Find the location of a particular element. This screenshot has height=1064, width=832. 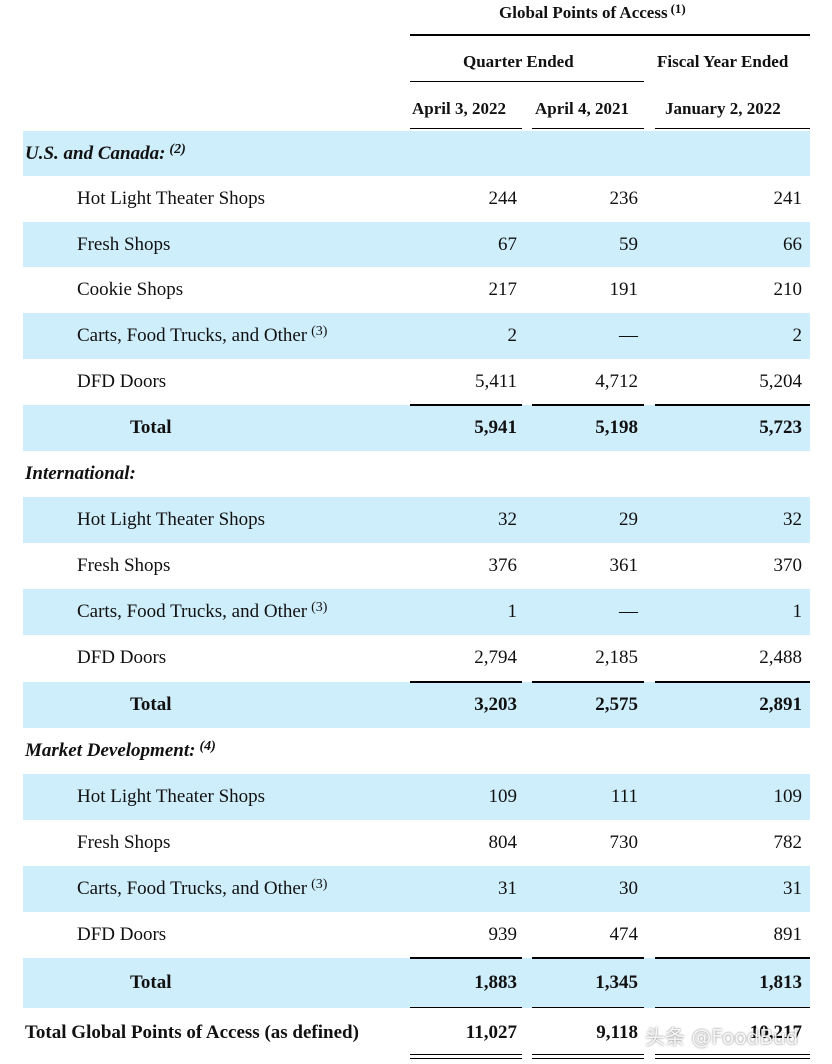

value-col3: 2 is located at coordinates (797, 335).